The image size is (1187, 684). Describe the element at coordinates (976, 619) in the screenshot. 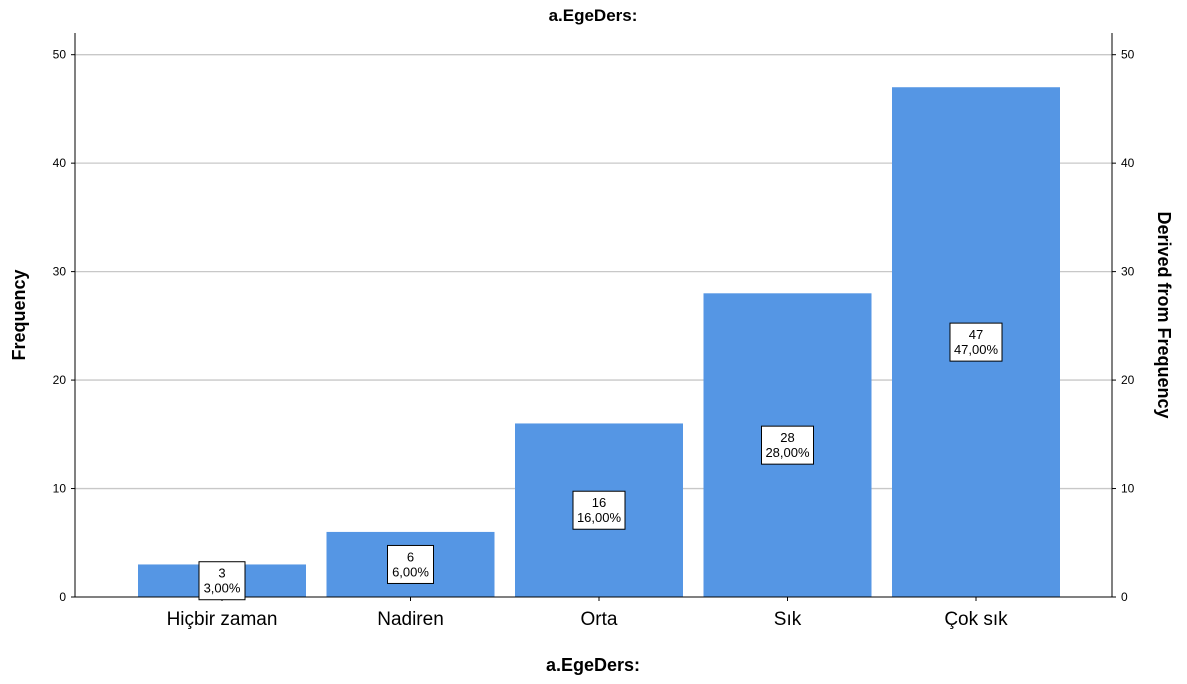

I see `x-tick-label: Çok sık` at that location.